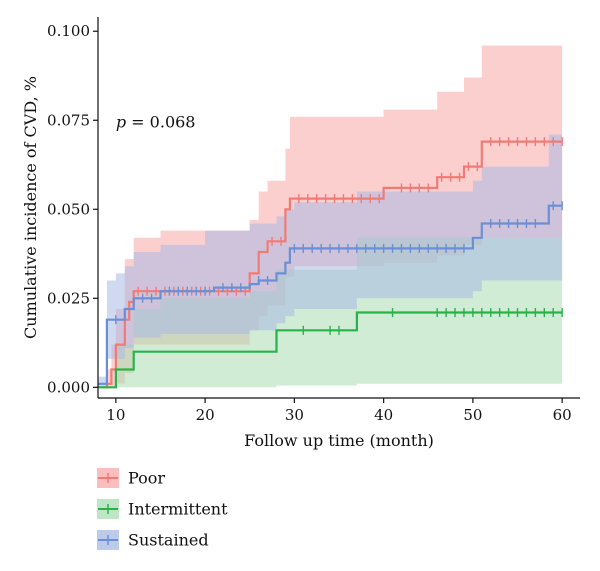  What do you see at coordinates (68, 120) in the screenshot?
I see `y-tick-label: 0.075` at bounding box center [68, 120].